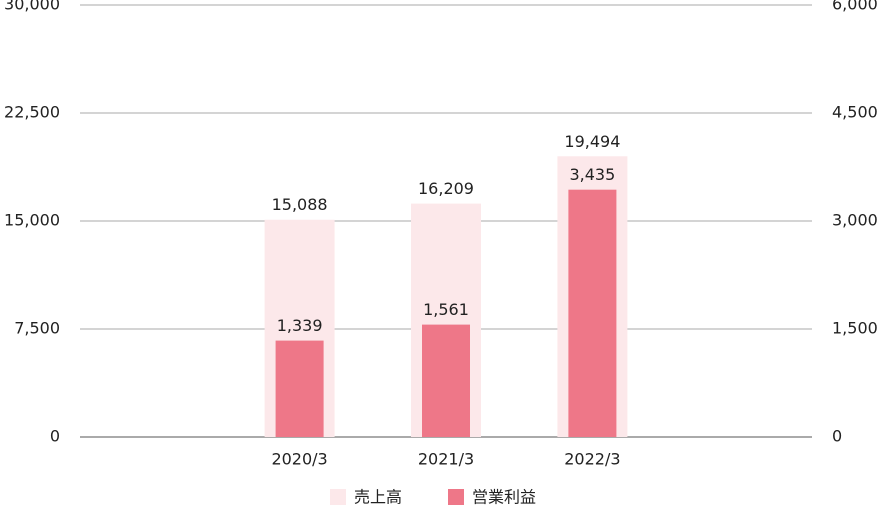 This screenshot has height=527, width=881. What do you see at coordinates (446, 309) in the screenshot?
I see `value-label: 1,561` at bounding box center [446, 309].